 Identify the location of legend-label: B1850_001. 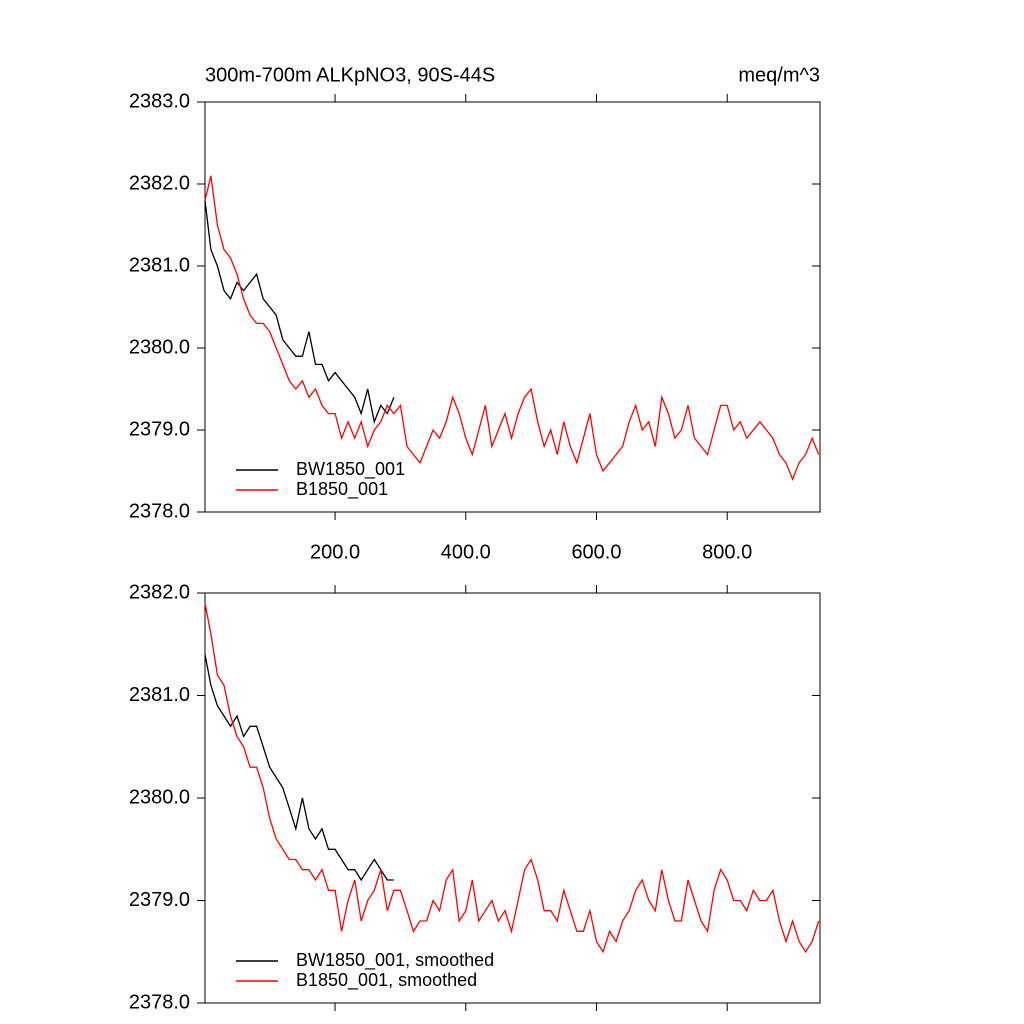
(342, 489).